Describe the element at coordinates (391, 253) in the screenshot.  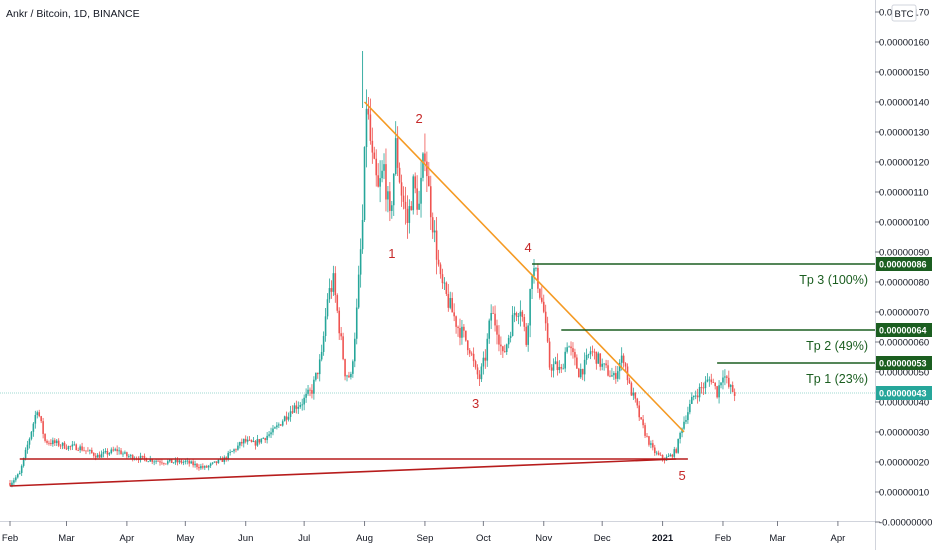
I see `wave-label-1: 1` at that location.